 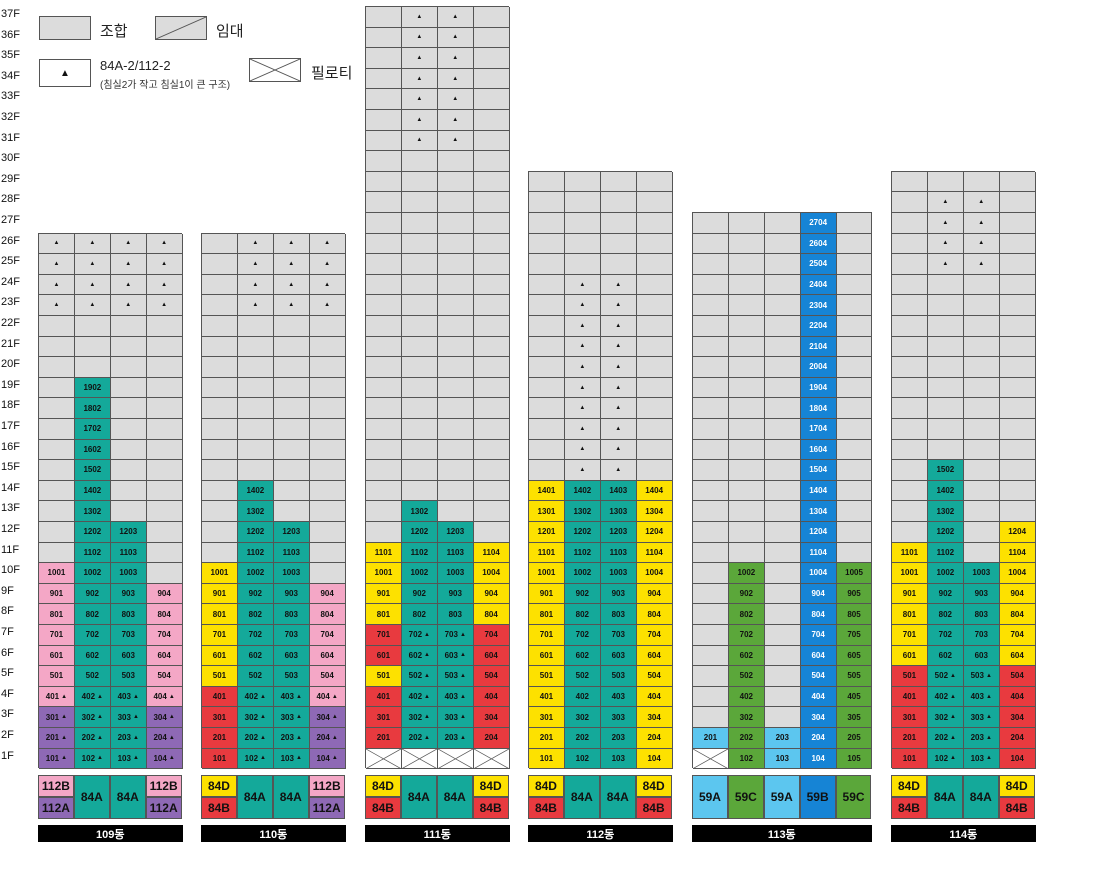 I want to click on unit-cell: 105, so click(x=854, y=759).